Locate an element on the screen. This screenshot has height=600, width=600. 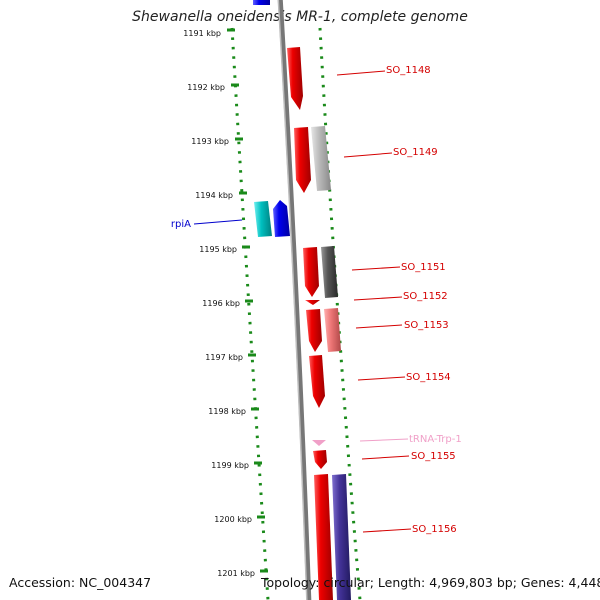
tick-label: 1199 kbp is located at coordinates (230, 465).